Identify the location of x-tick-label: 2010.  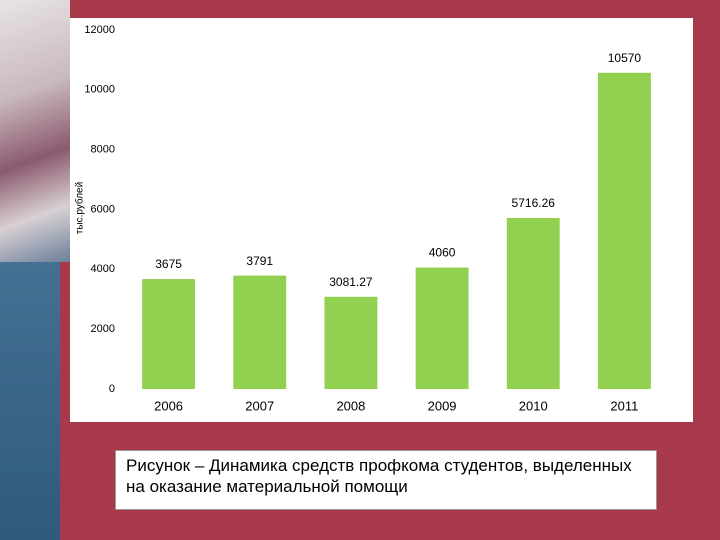
(533, 405).